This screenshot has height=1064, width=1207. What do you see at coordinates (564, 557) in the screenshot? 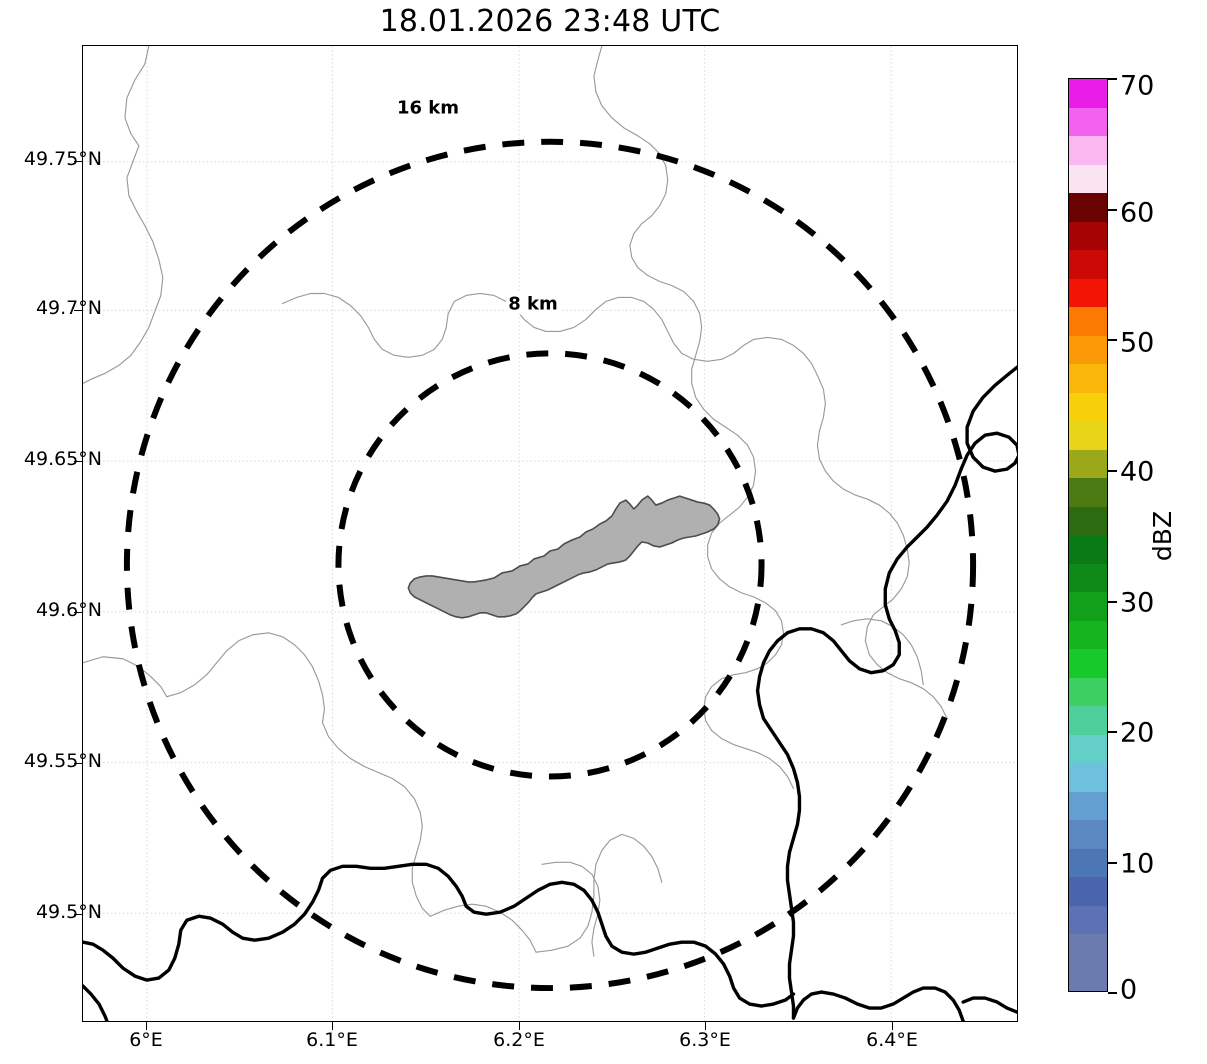
I see `luxembourg-city-boundary` at bounding box center [564, 557].